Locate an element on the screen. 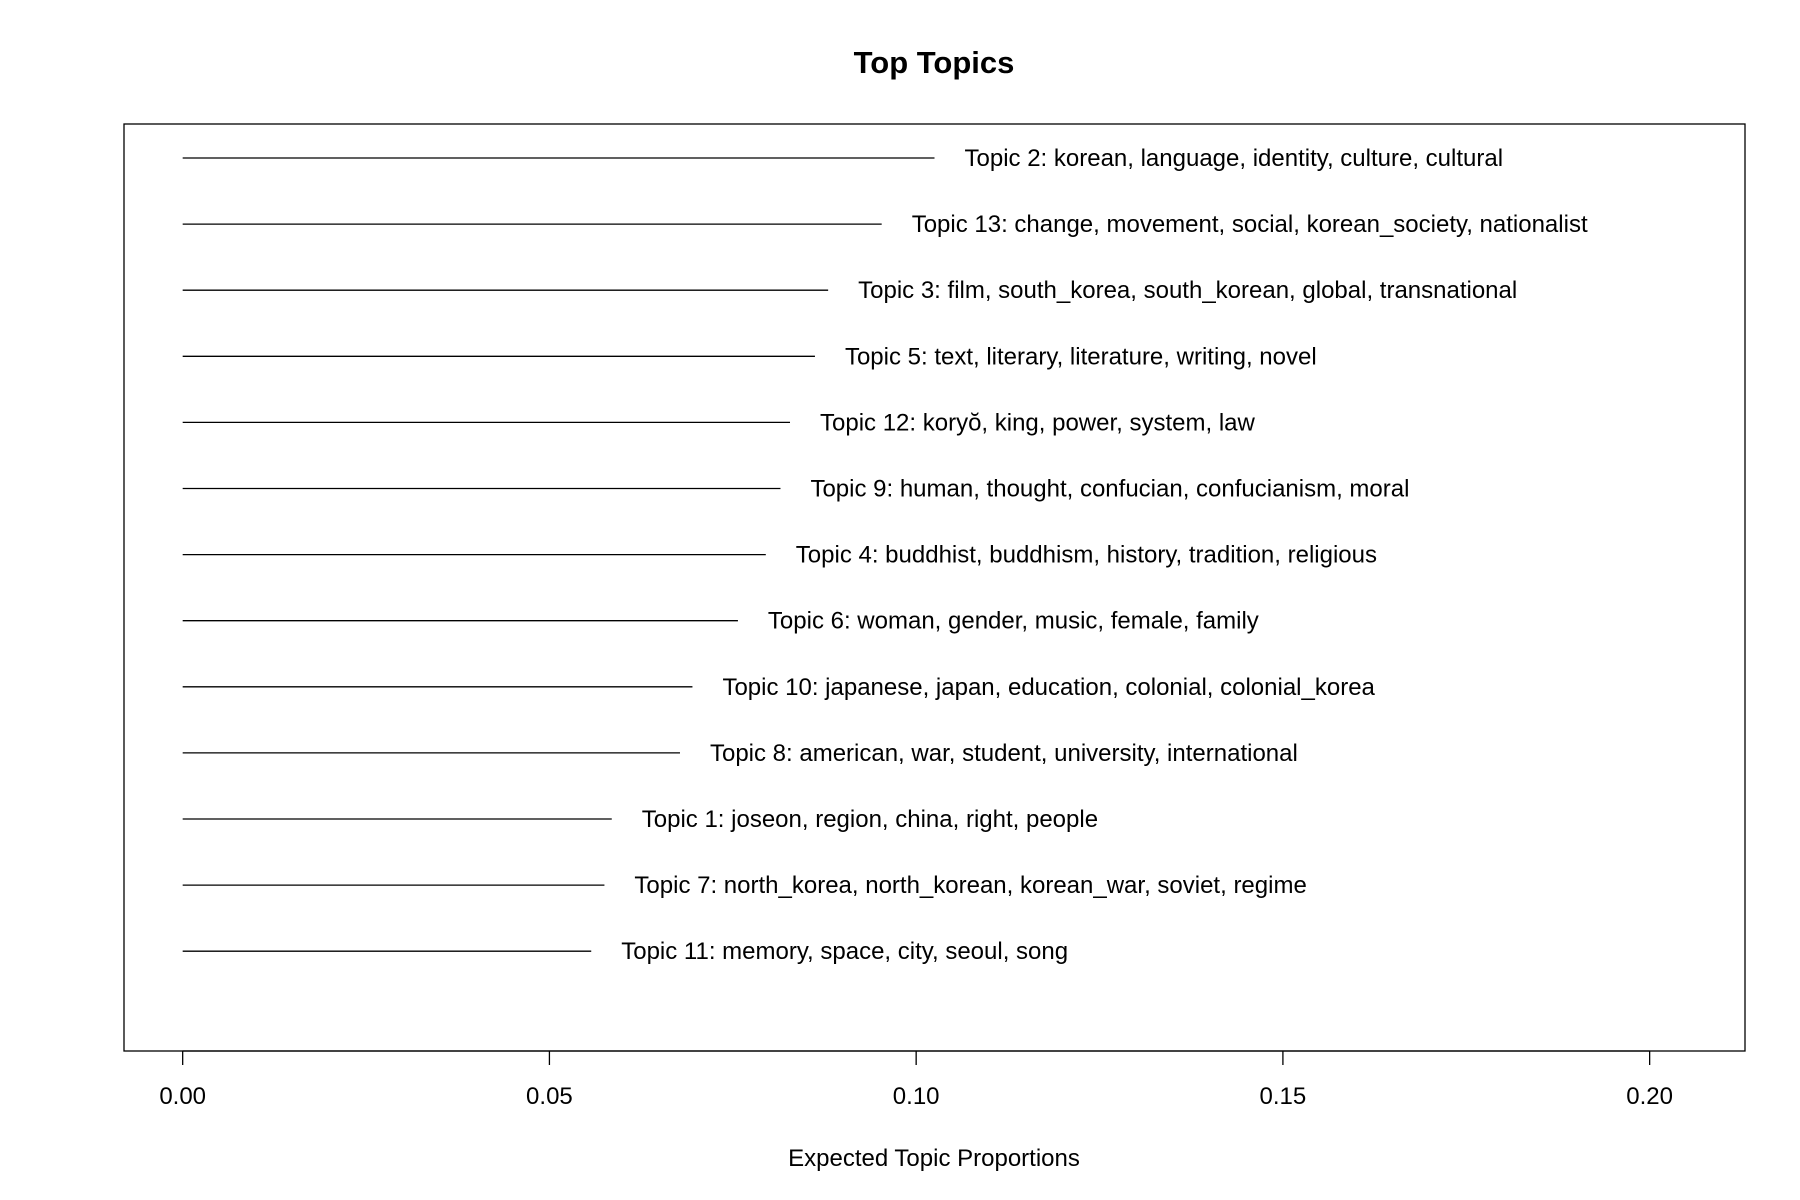 Image resolution: width=1800 pixels, height=1200 pixels. x-tick-label: 0.00 is located at coordinates (182, 1096).